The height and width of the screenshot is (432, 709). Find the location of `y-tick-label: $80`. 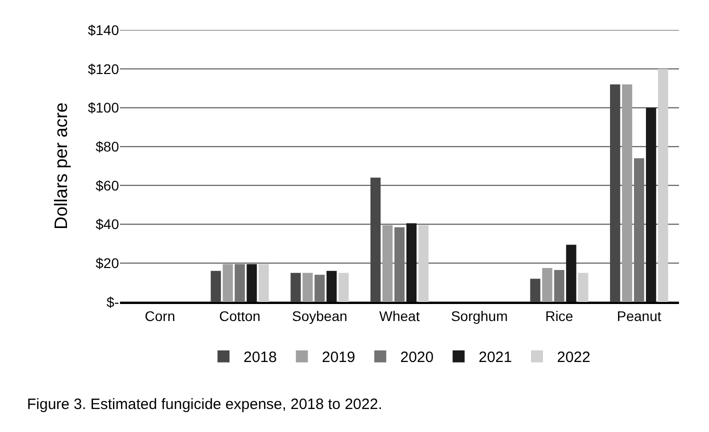

y-tick-label: $80 is located at coordinates (108, 146).